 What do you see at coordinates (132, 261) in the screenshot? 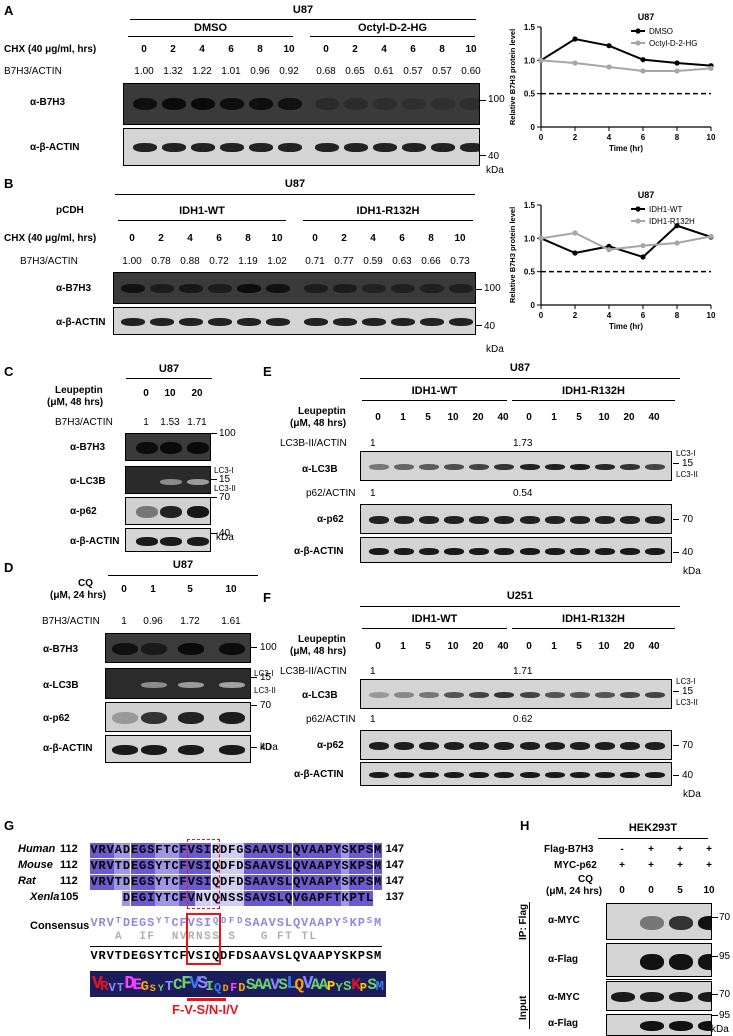
I see `panel-b-ratio-value: 1.00` at bounding box center [132, 261].